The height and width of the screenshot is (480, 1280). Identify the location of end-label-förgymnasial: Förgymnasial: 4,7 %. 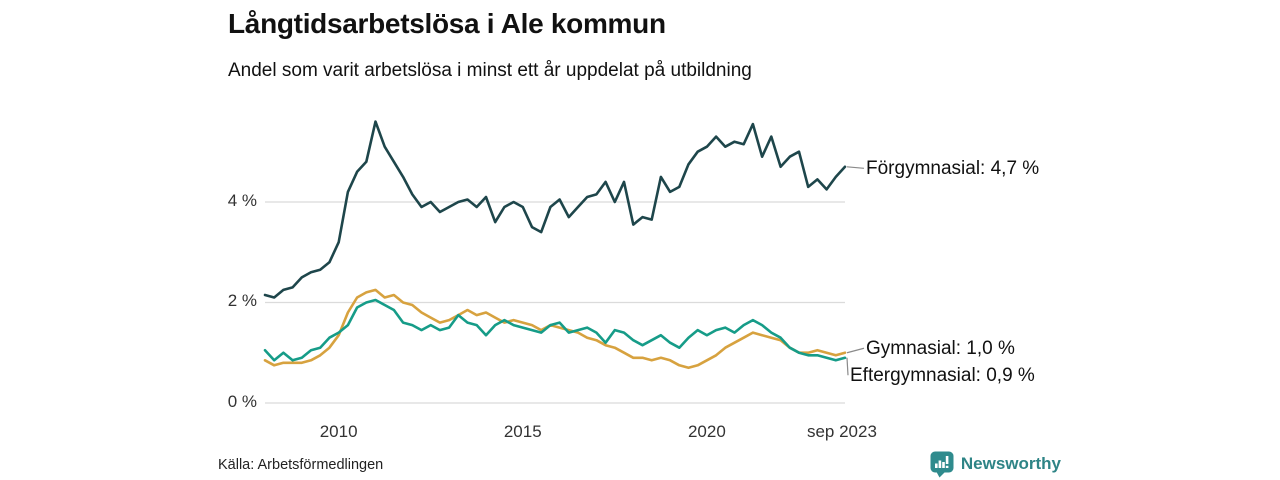
(953, 168).